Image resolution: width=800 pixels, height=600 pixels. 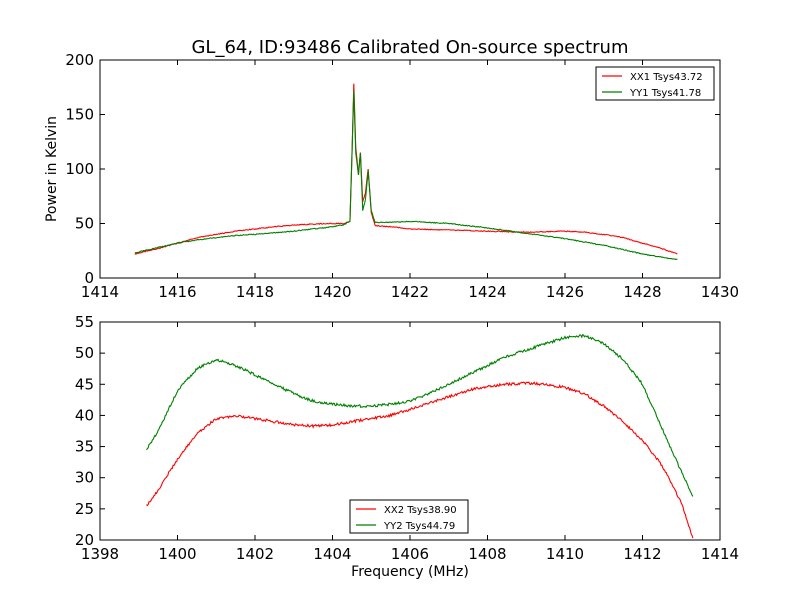 What do you see at coordinates (100, 554) in the screenshot?
I see `x-tick-label: 1398` at bounding box center [100, 554].